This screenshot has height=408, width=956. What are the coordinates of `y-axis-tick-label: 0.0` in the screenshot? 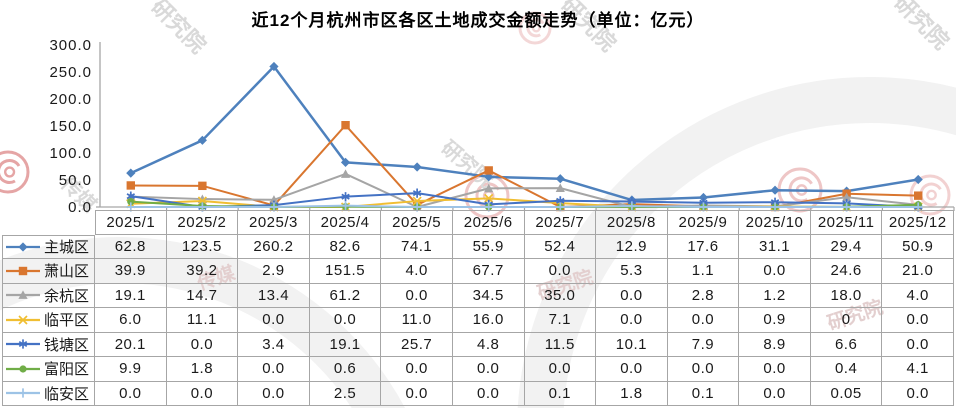 It's located at (80, 207).